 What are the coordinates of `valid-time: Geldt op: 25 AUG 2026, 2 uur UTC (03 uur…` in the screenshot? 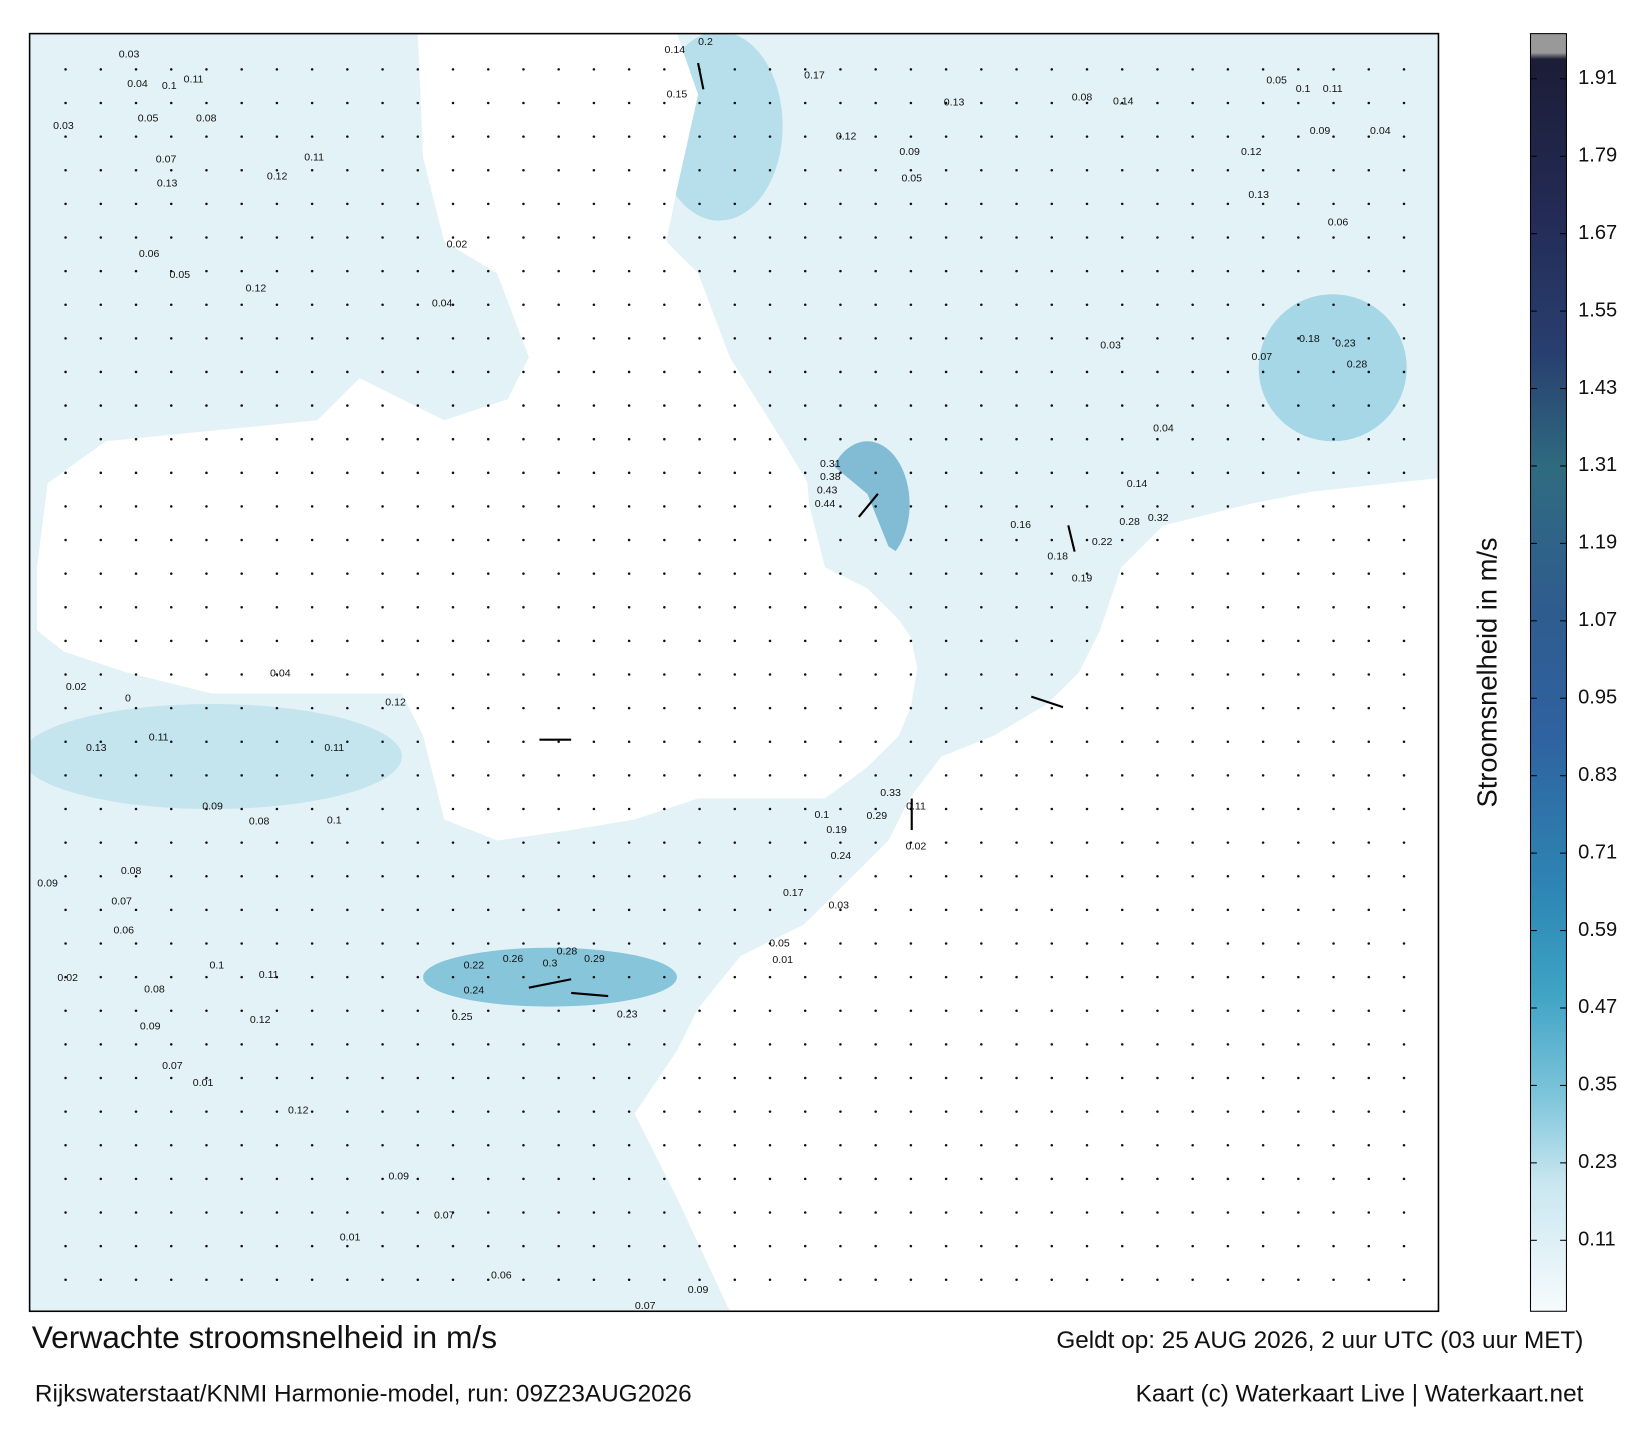 It's located at (1319, 1340).